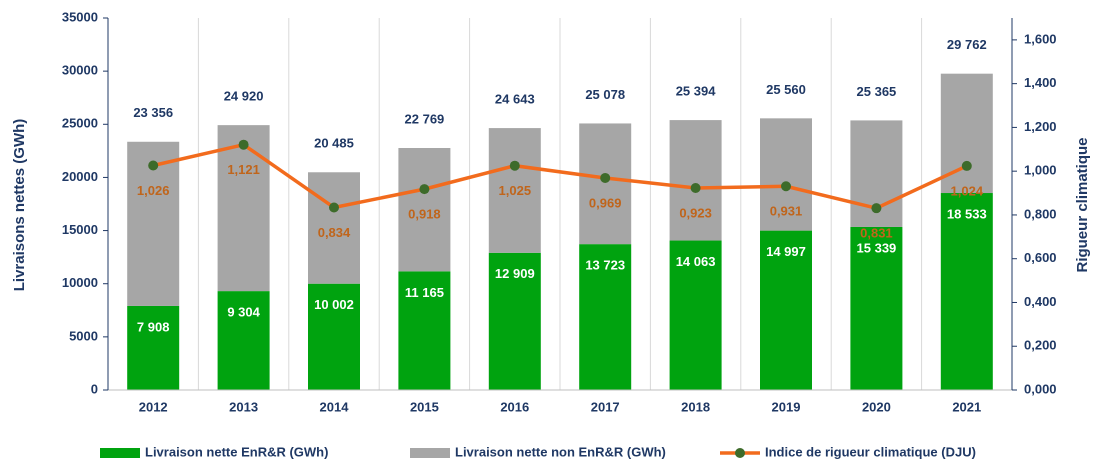  What do you see at coordinates (424, 292) in the screenshot?
I see `bar-label: 11 165` at bounding box center [424, 292].